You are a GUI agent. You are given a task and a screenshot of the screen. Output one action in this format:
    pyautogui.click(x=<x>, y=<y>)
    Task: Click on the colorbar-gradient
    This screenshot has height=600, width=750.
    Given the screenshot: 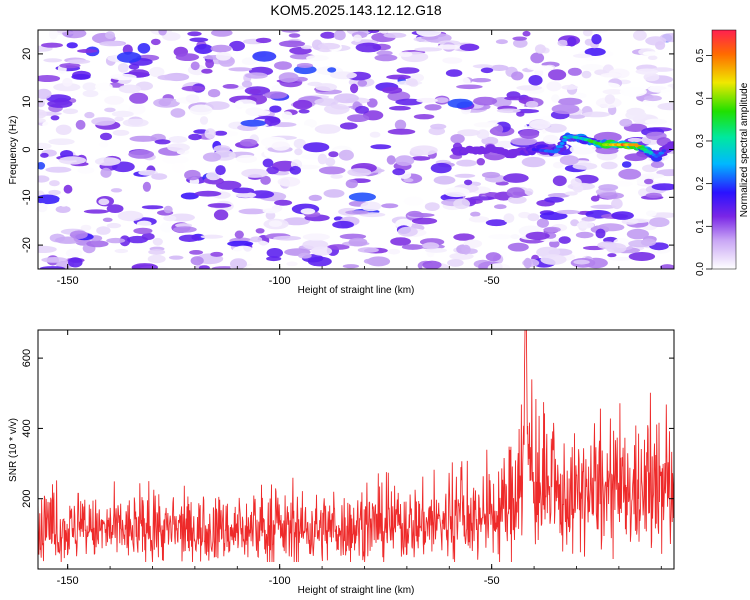 What is the action you would take?
    pyautogui.click(x=724, y=149)
    